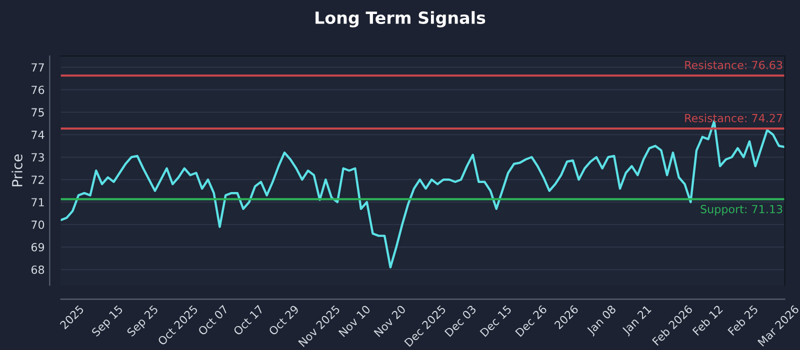 This screenshot has height=350, width=800. I want to click on y-tick-label: 70, so click(38, 224).